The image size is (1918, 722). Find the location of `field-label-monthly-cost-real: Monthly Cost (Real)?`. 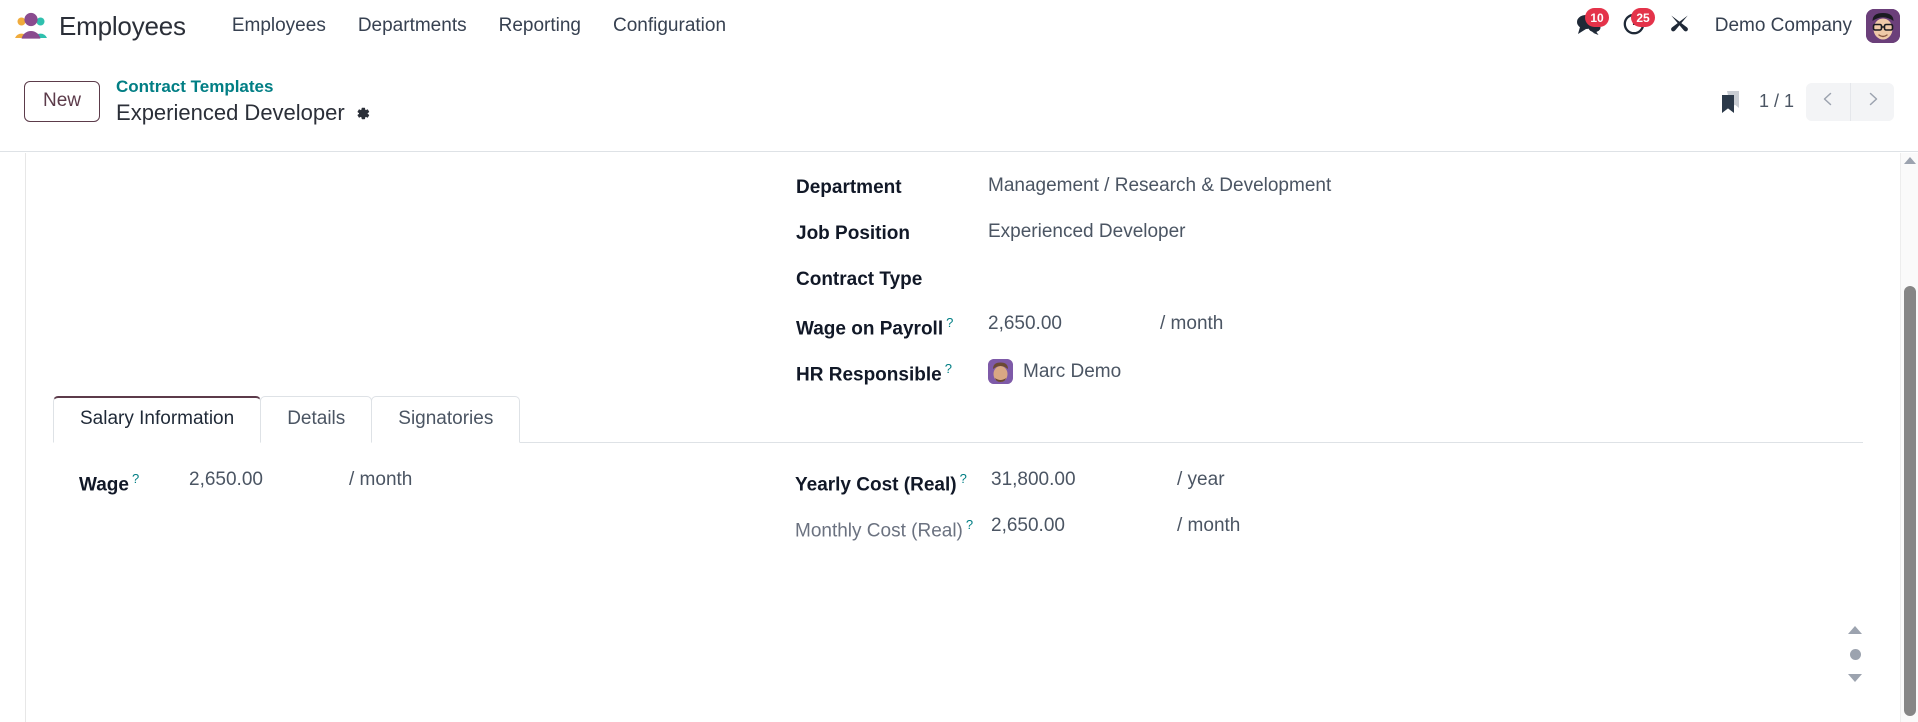

field-label-monthly-cost-real: Monthly Cost (Real)? is located at coordinates (884, 529).